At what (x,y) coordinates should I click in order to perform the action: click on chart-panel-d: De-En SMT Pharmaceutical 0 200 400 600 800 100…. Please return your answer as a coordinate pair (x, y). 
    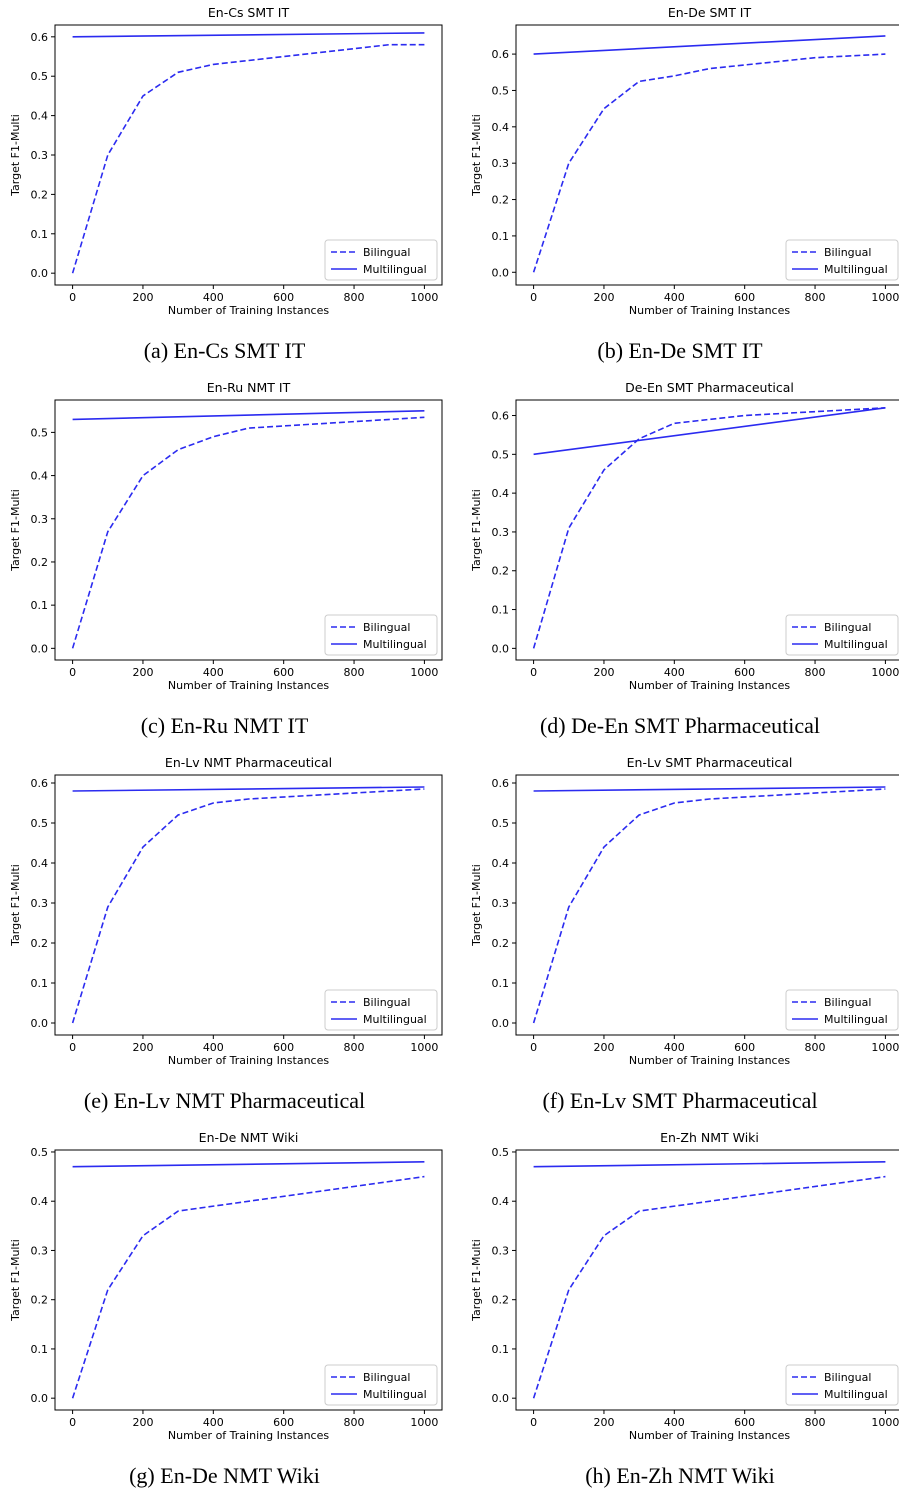
    Looking at the image, I should click on (680, 535).